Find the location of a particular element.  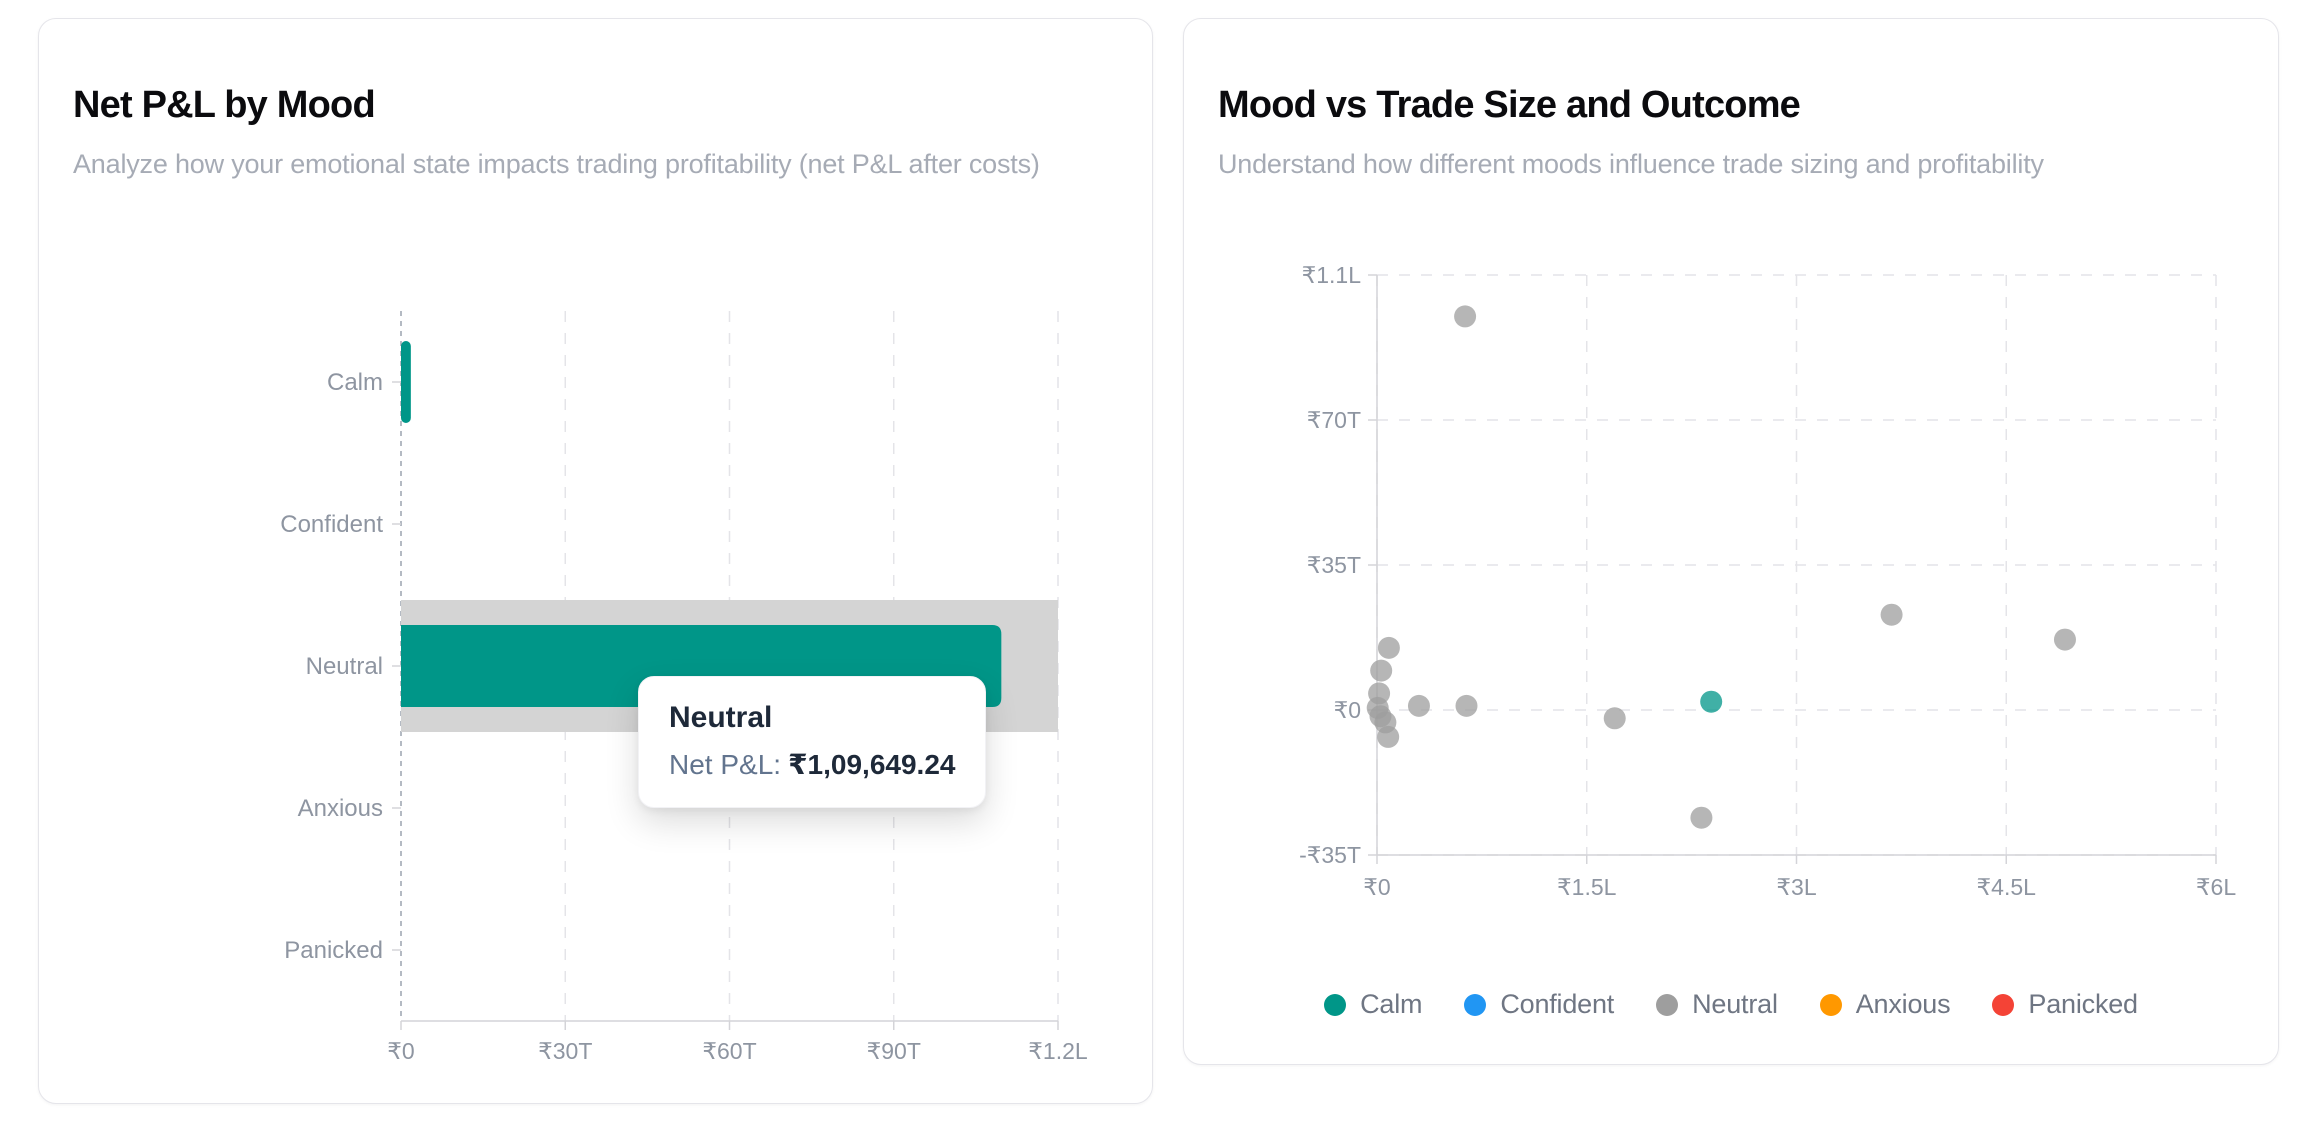

x-tick-label: ₹30T is located at coordinates (565, 1051).